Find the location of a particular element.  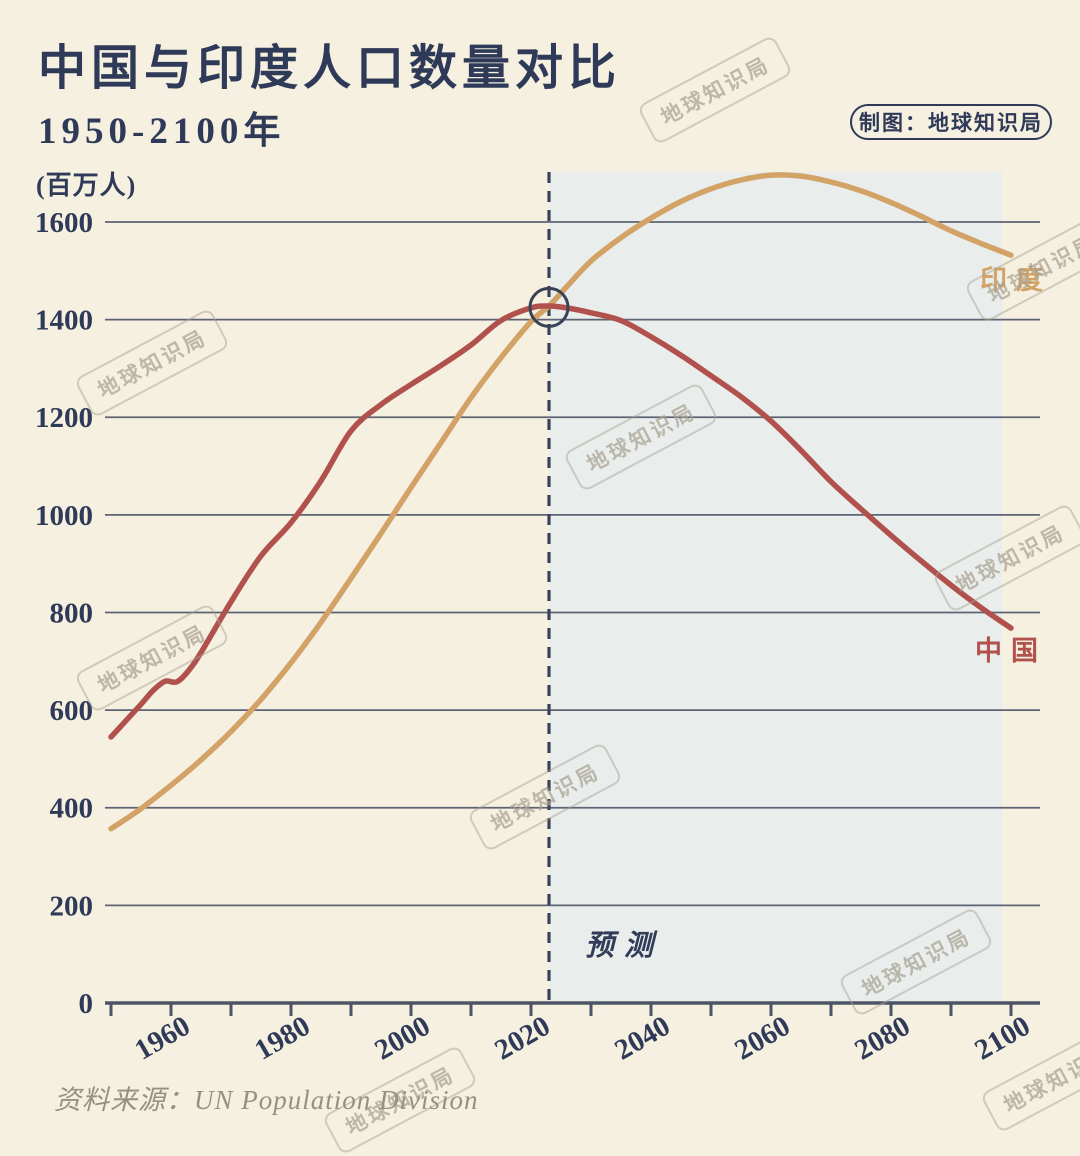

y-axis-labels: 0 200 400 600 800 1000 1200 1400 1600 is located at coordinates (64, 613).